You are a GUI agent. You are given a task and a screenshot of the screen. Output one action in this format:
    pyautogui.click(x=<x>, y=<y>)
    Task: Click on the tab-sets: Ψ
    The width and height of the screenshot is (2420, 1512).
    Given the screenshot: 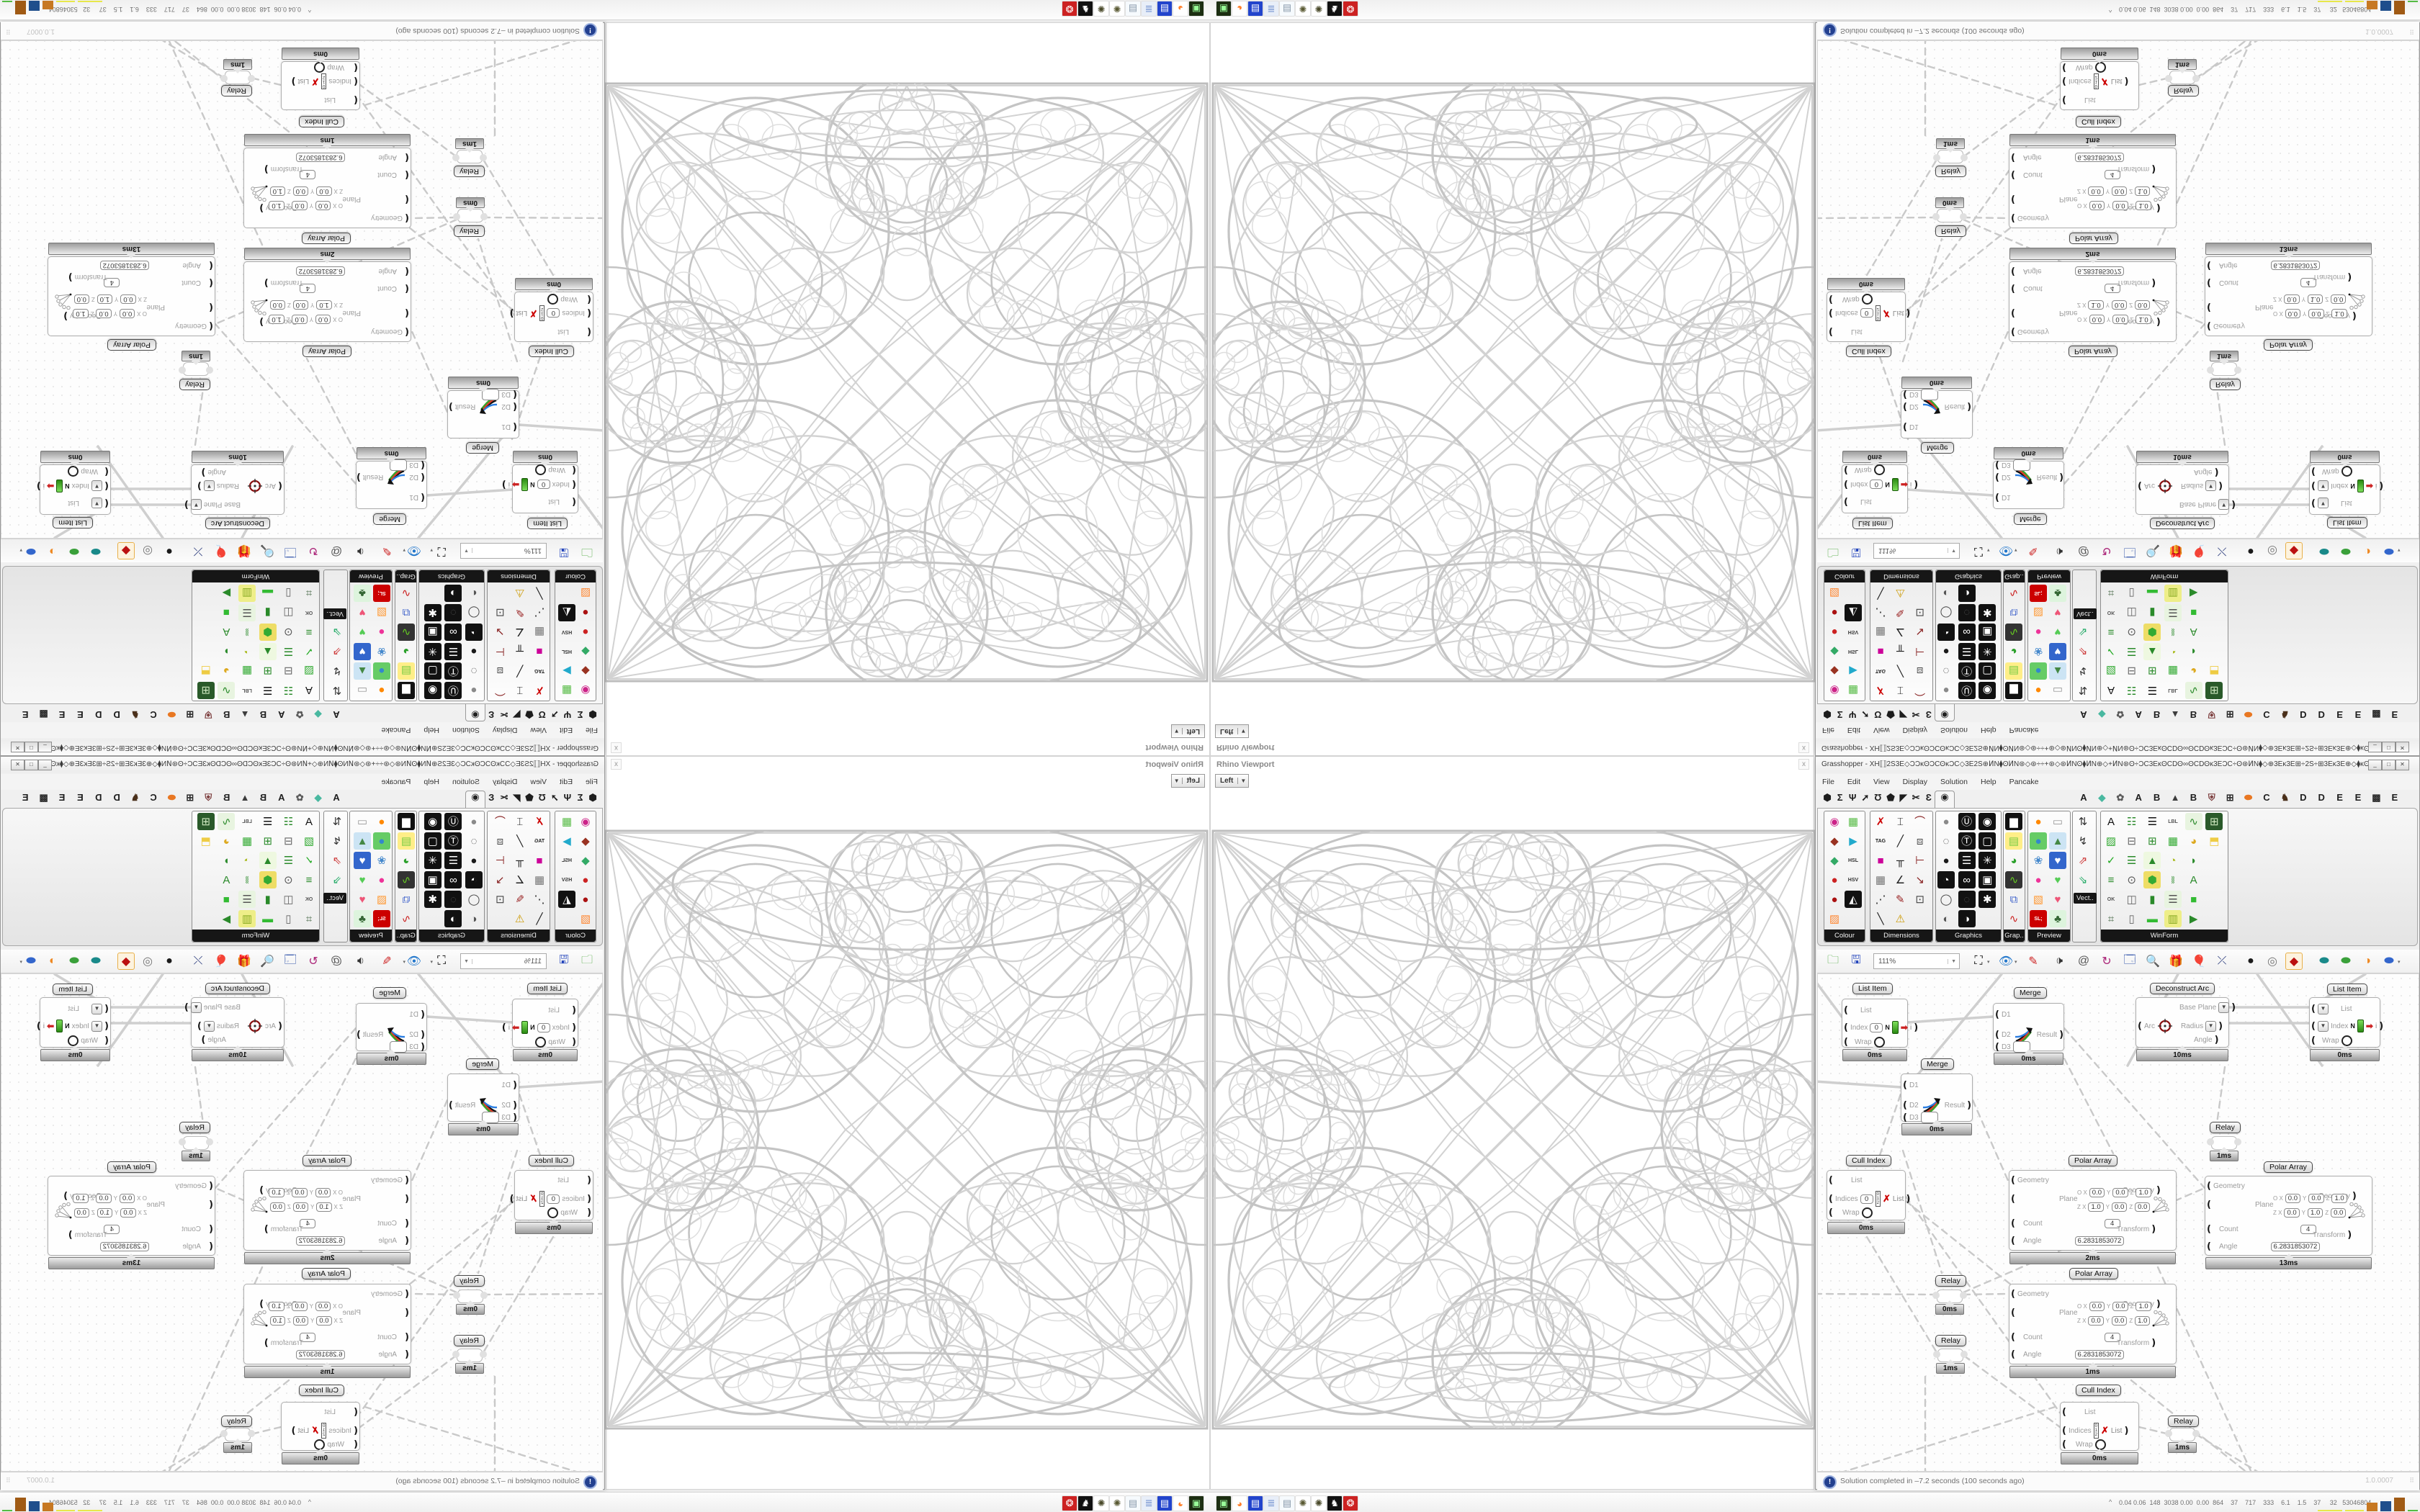 What is the action you would take?
    pyautogui.click(x=1852, y=797)
    